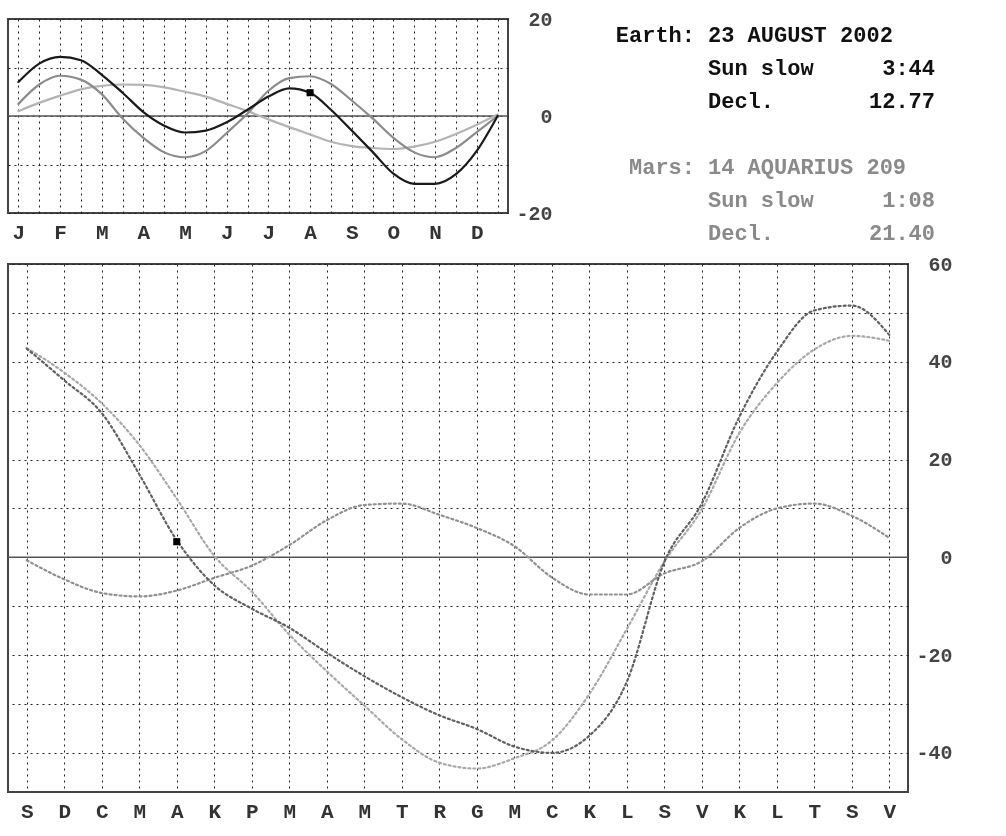 The width and height of the screenshot is (1006, 836). What do you see at coordinates (394, 233) in the screenshot?
I see `x-tick-label: O` at bounding box center [394, 233].